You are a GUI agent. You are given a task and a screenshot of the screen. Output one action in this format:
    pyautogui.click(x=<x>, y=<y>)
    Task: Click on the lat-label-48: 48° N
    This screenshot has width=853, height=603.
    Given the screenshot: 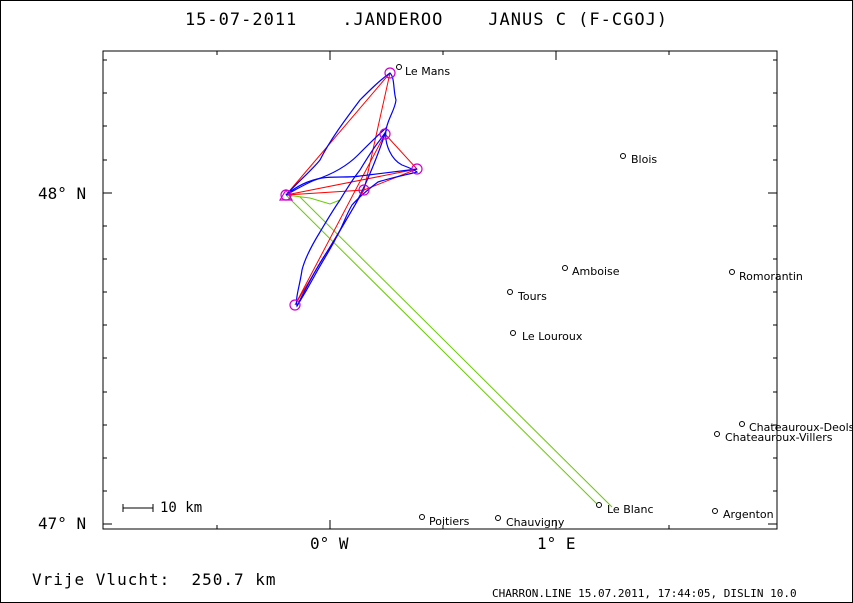 What is the action you would take?
    pyautogui.click(x=62, y=193)
    